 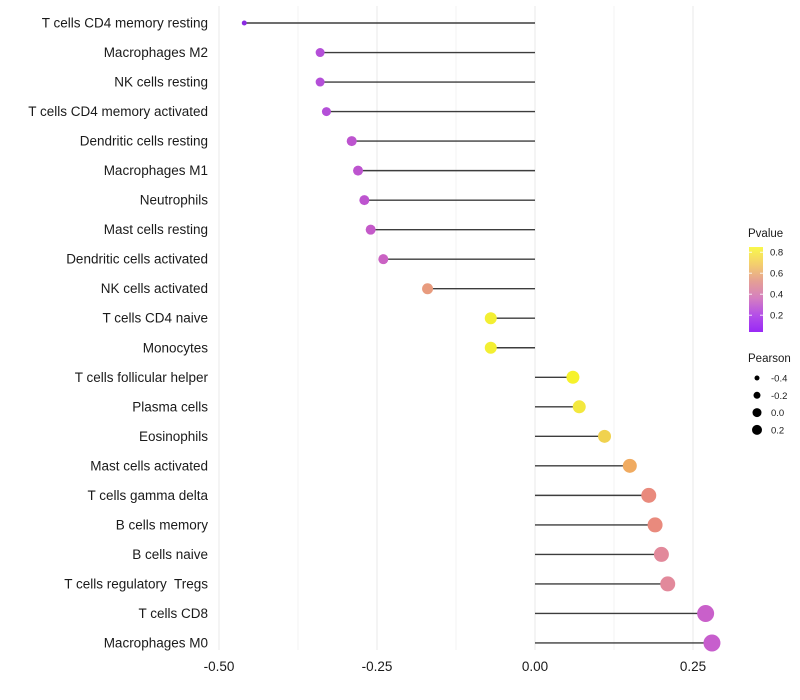 What do you see at coordinates (779, 379) in the screenshot?
I see `pearson-legend-label: -0.4` at bounding box center [779, 379].